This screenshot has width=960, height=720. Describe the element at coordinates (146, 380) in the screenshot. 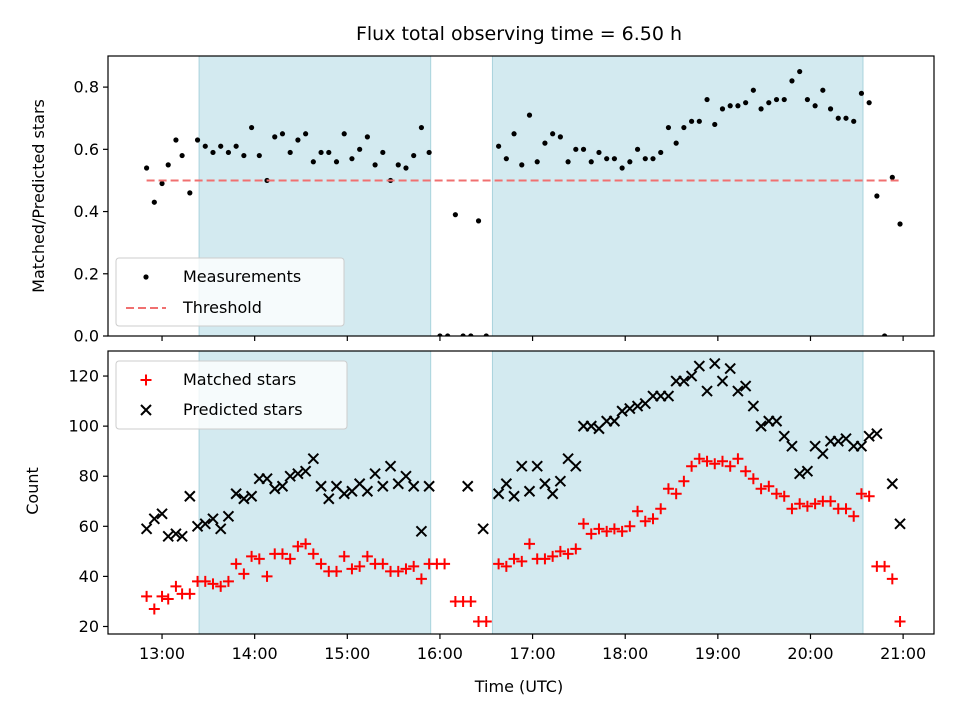

I see `legend-matched-marker` at that location.